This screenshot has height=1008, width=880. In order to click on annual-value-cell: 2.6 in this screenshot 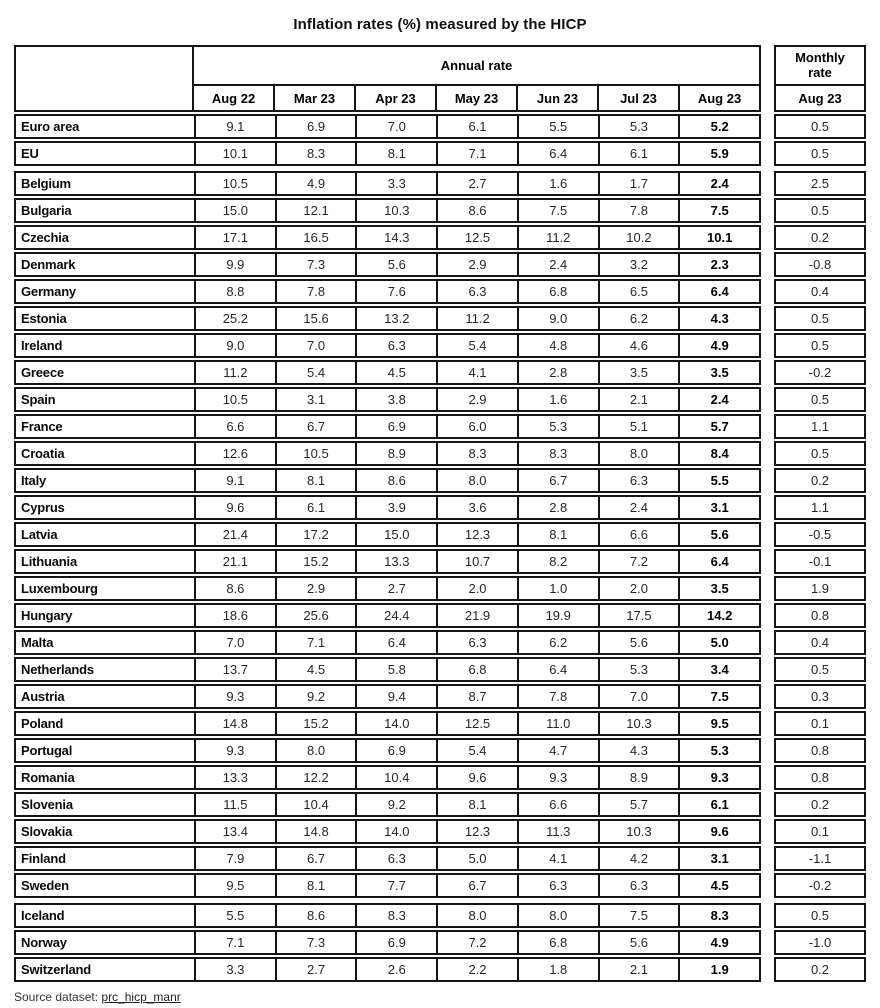, I will do `click(395, 969)`.